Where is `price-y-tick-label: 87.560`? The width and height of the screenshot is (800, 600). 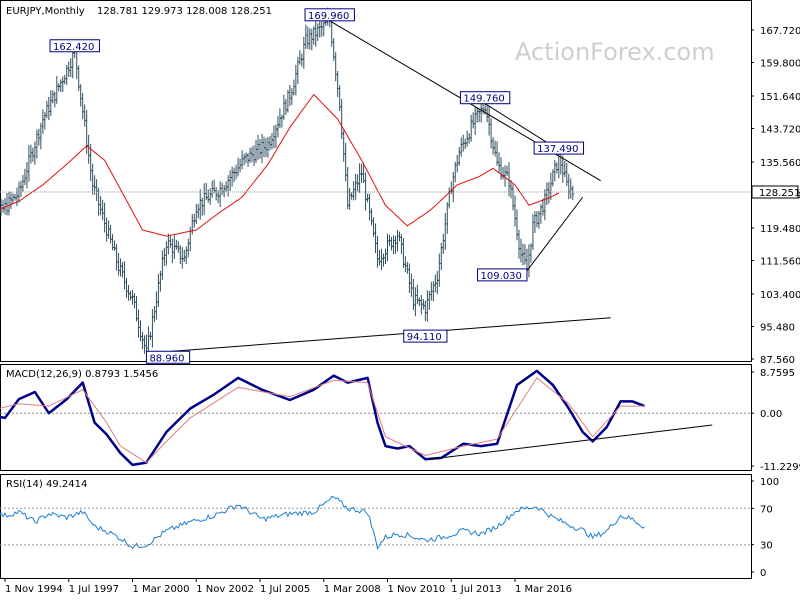
price-y-tick-label: 87.560 is located at coordinates (777, 360).